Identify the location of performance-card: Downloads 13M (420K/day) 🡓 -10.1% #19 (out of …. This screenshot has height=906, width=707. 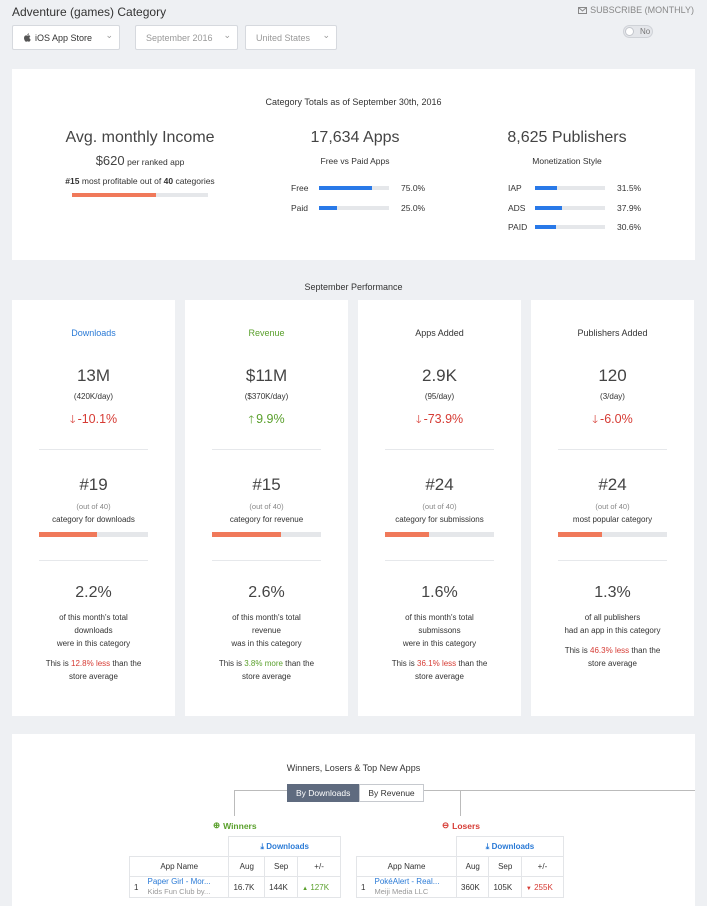
(93, 508).